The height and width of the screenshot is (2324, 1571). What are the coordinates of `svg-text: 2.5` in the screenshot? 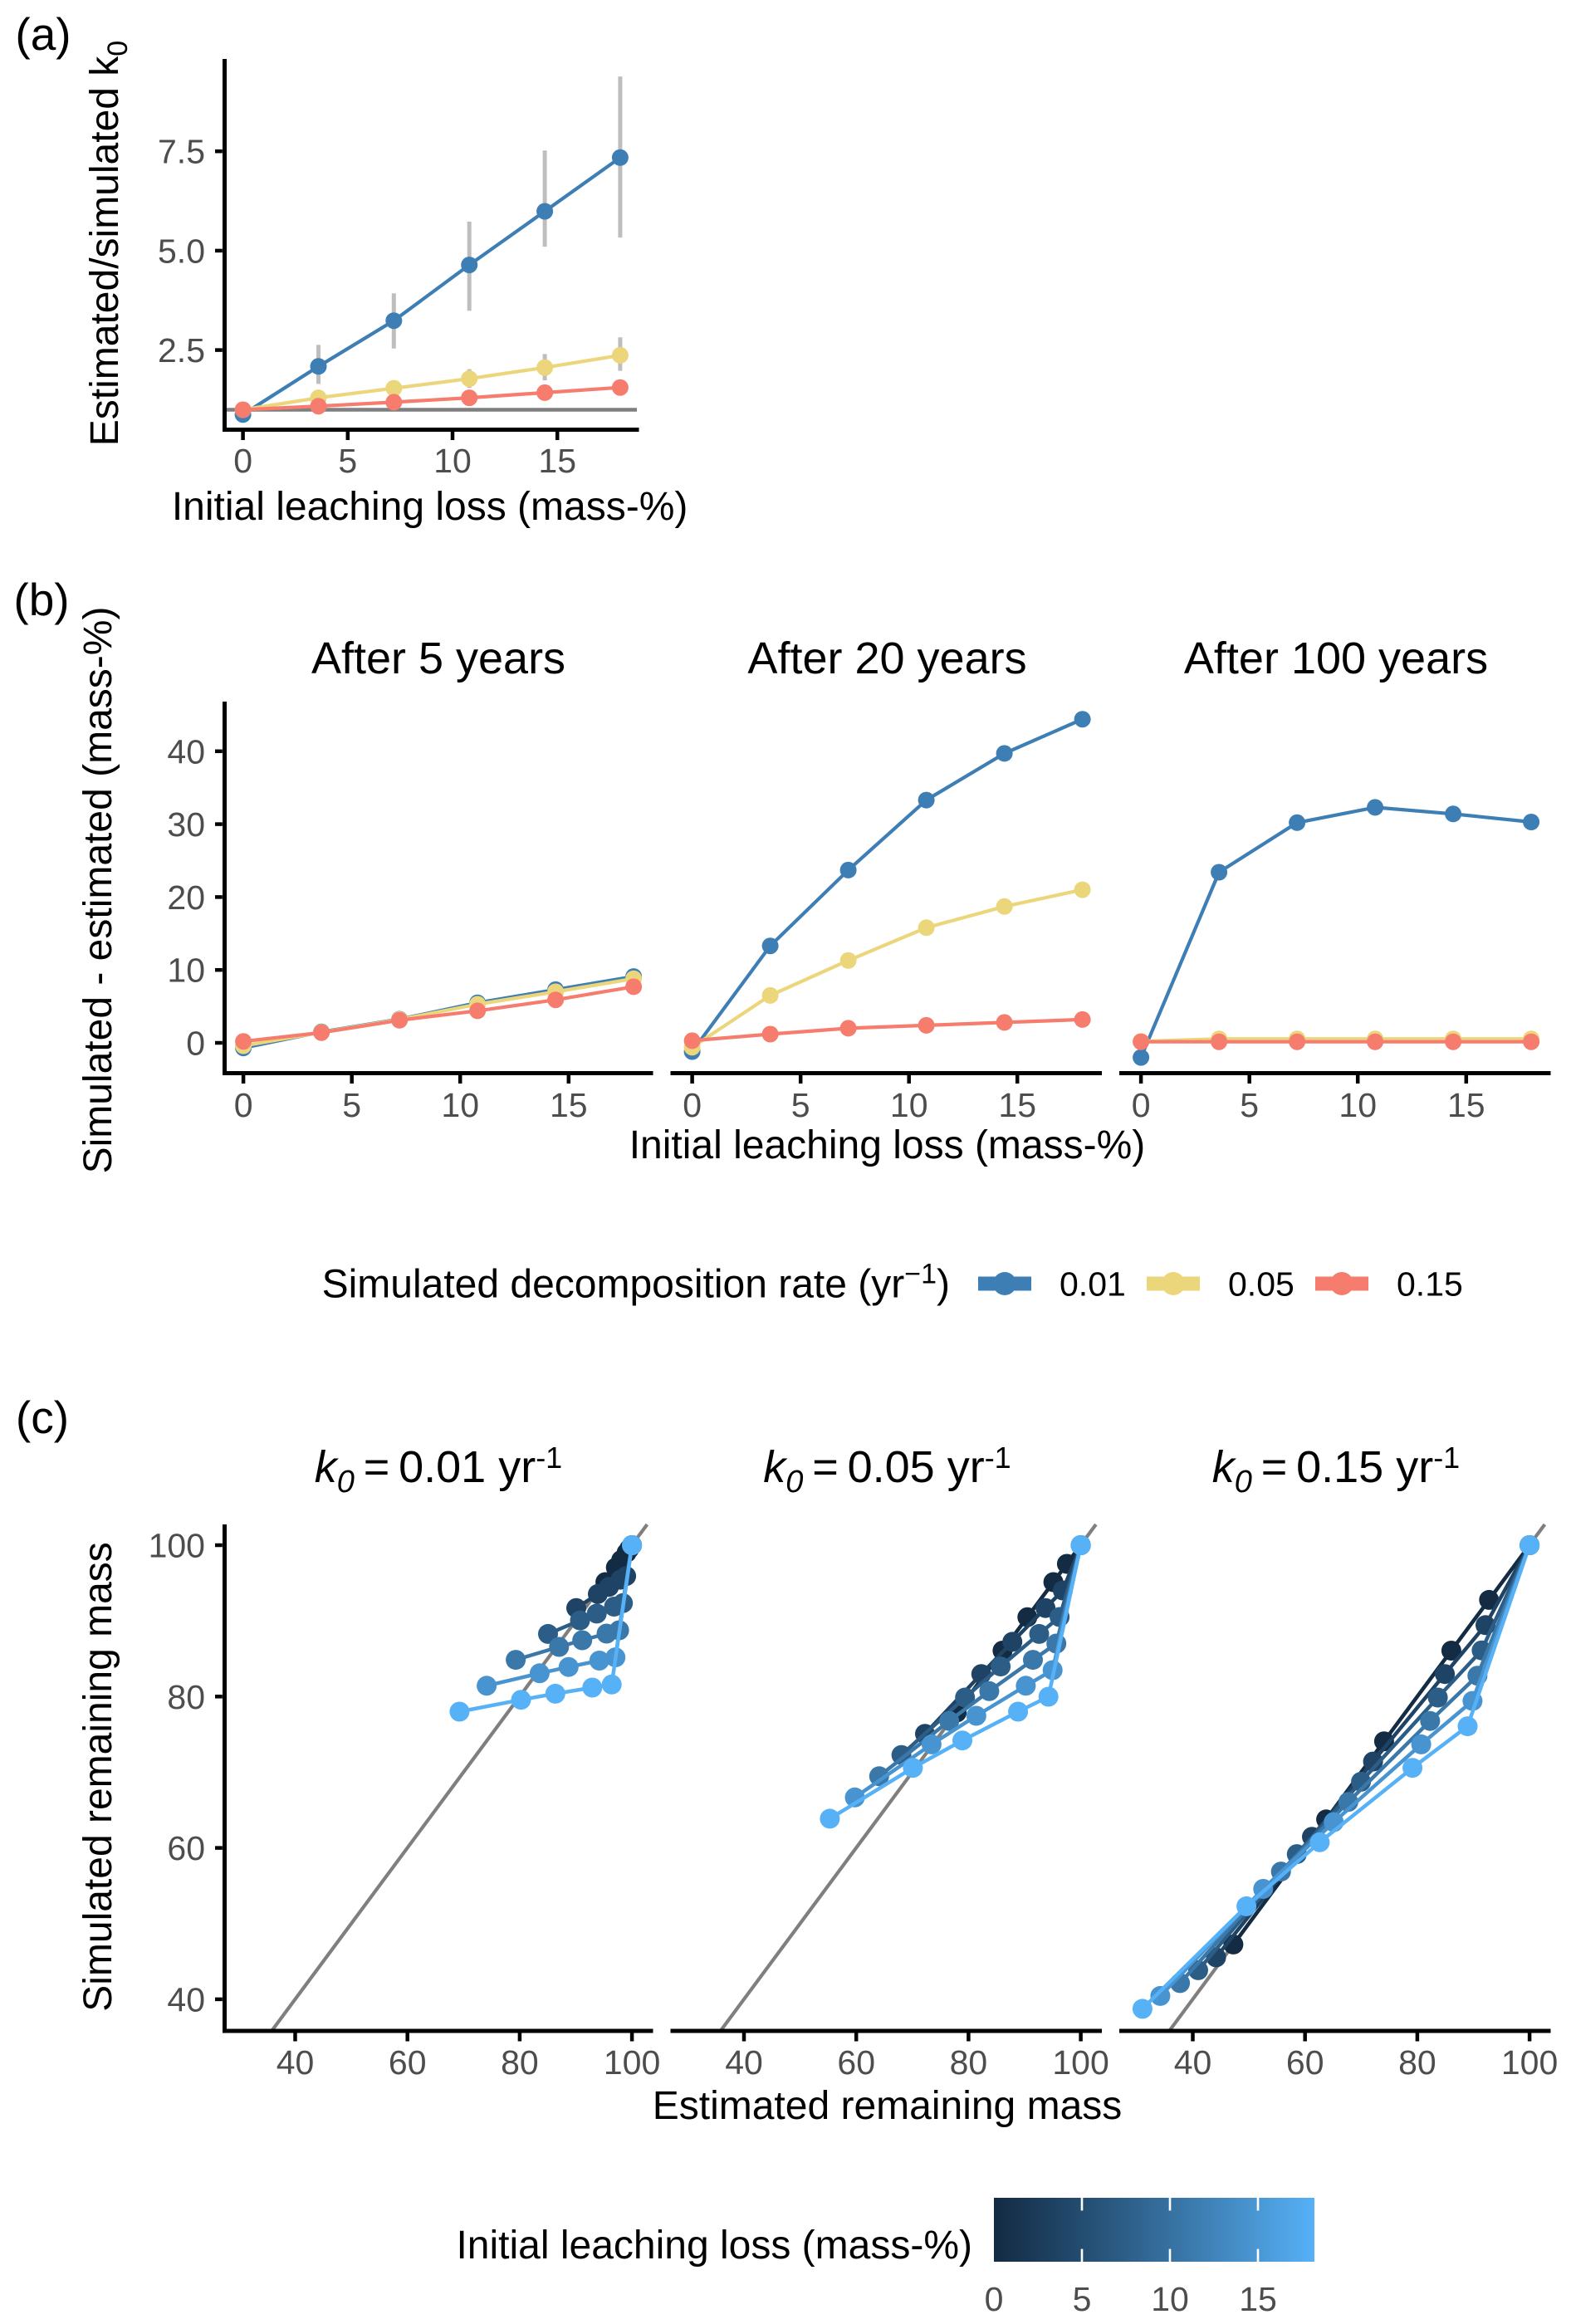 It's located at (182, 350).